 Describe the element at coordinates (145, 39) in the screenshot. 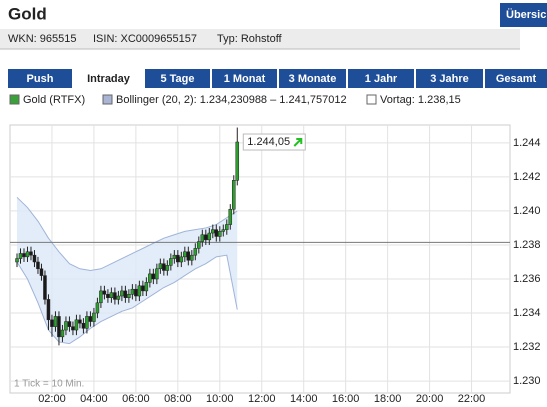

I see `isin: ISIN: XC0009655157` at that location.